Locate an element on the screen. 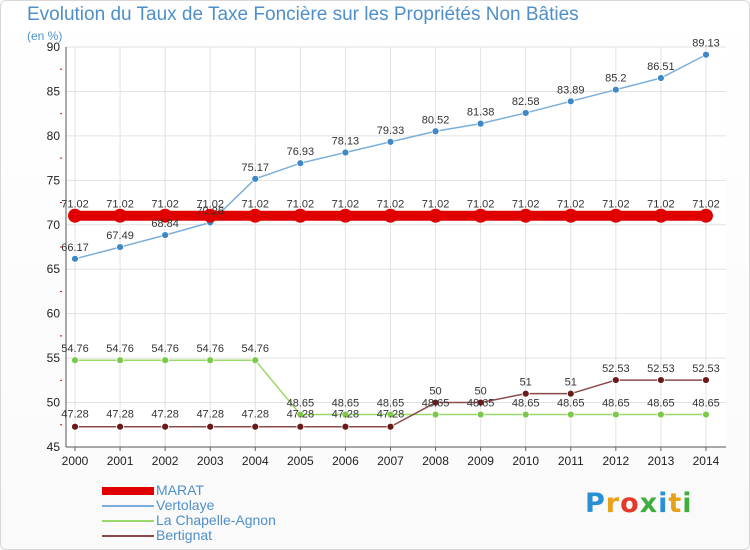 This screenshot has width=750, height=550. data-label: 68.84 is located at coordinates (165, 224).